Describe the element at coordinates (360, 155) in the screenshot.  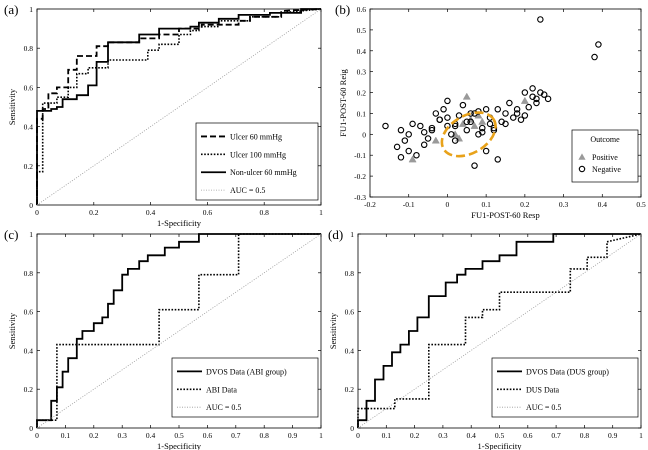
I see `y-tick-label: -0.1` at that location.